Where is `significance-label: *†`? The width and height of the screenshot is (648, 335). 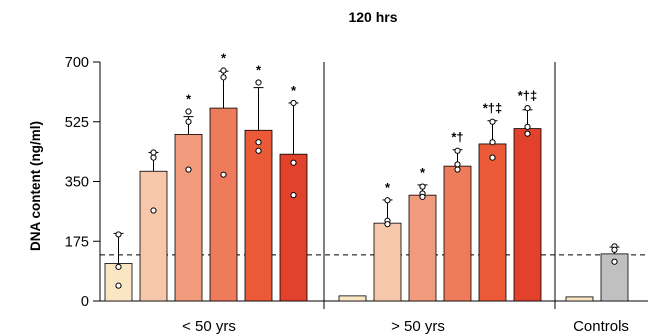
significance-label: *† is located at coordinates (457, 137).